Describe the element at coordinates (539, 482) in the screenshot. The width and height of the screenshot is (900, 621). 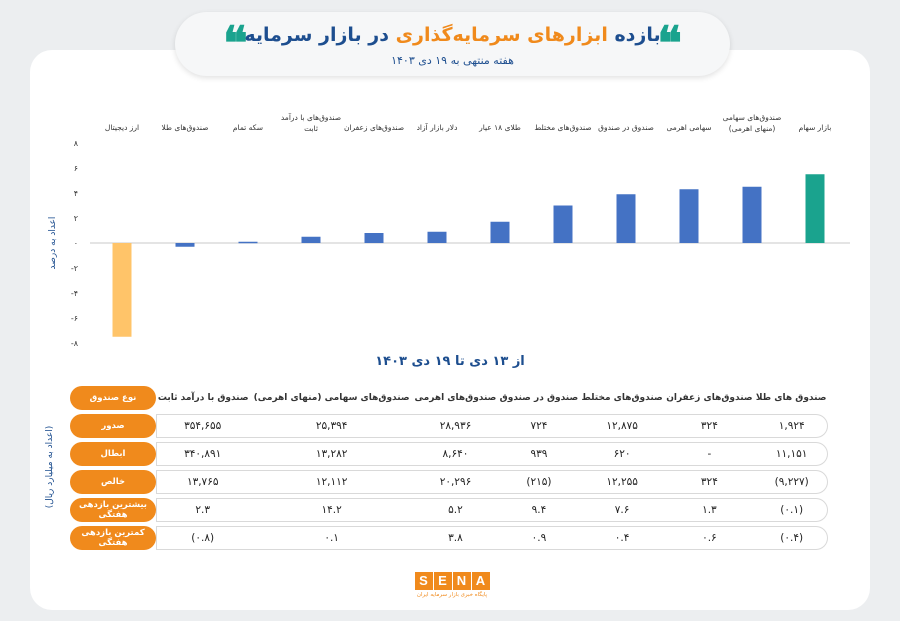
I see `table-cell: (۲۱۵)` at that location.